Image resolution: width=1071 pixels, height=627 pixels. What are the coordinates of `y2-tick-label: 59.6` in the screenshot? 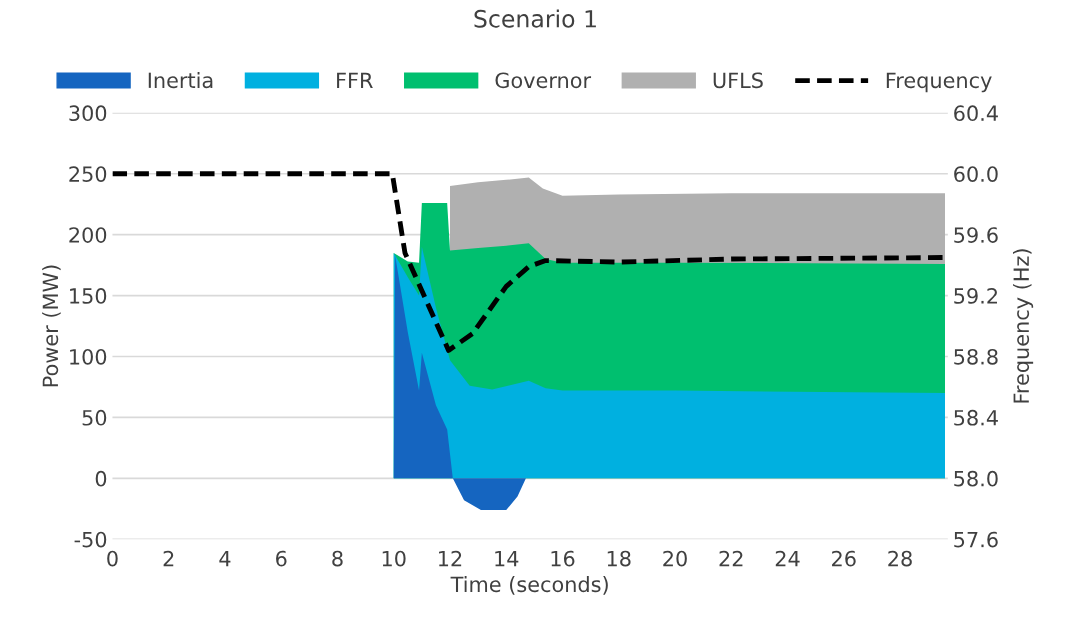 It's located at (976, 235).